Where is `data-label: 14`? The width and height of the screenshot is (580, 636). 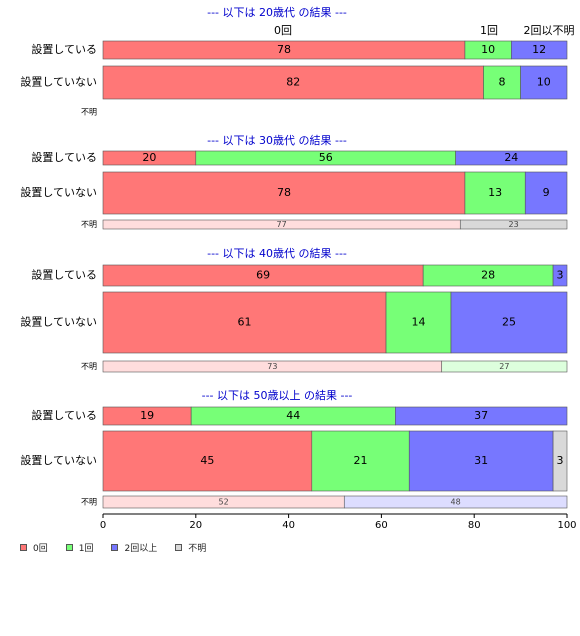
data-label: 14 is located at coordinates (419, 322).